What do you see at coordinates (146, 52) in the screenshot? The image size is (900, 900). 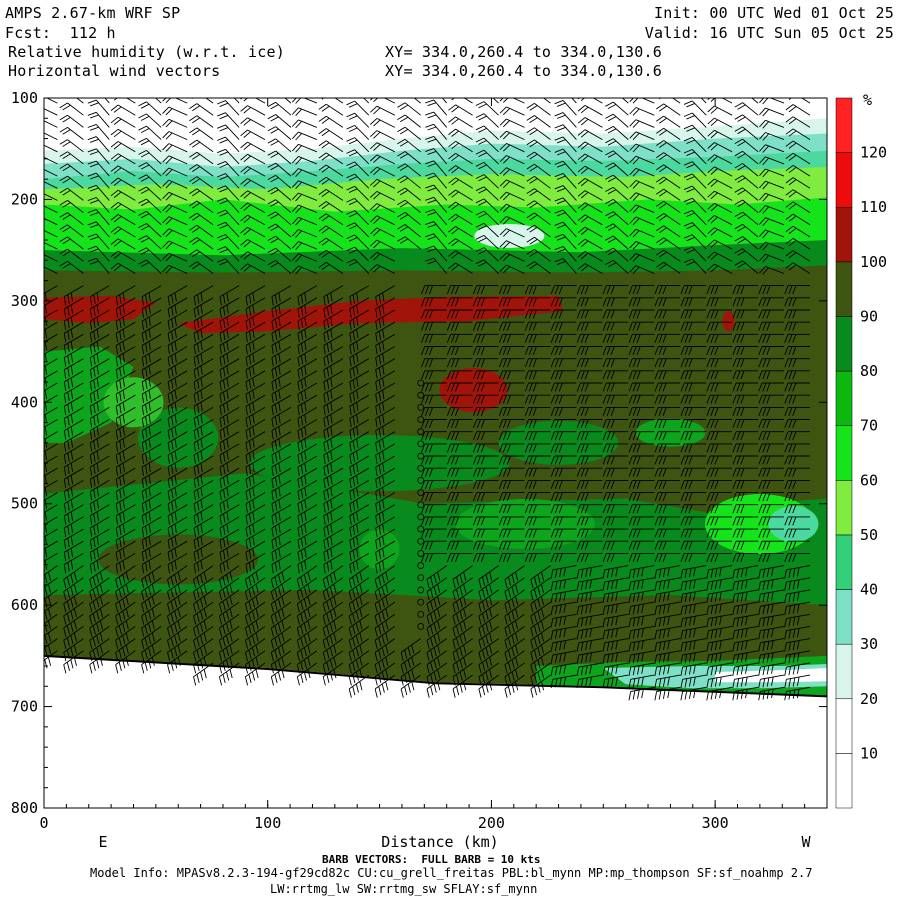 I see `field-name-rh: Relative humidity (w.r.t. ice)` at bounding box center [146, 52].